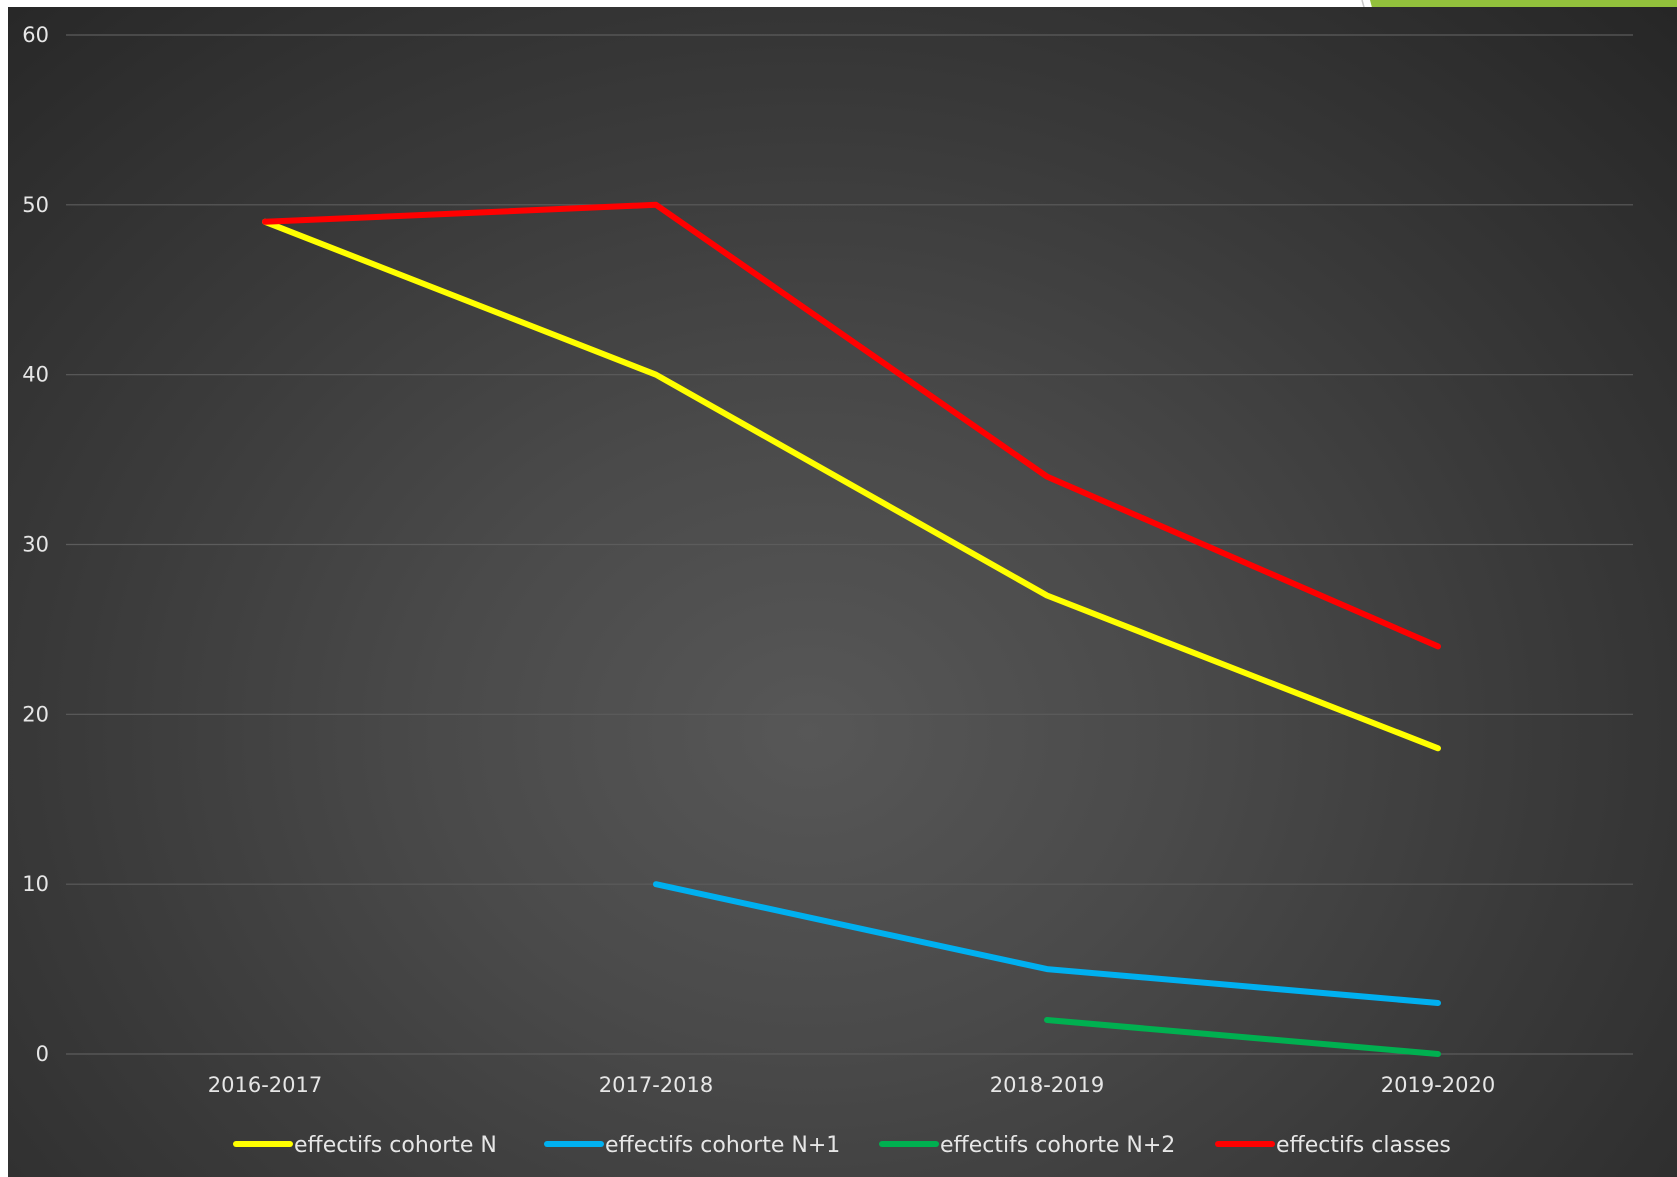 Image resolution: width=1677 pixels, height=1177 pixels. I want to click on legend-item: effectifs cohorte N+1, so click(692, 1145).